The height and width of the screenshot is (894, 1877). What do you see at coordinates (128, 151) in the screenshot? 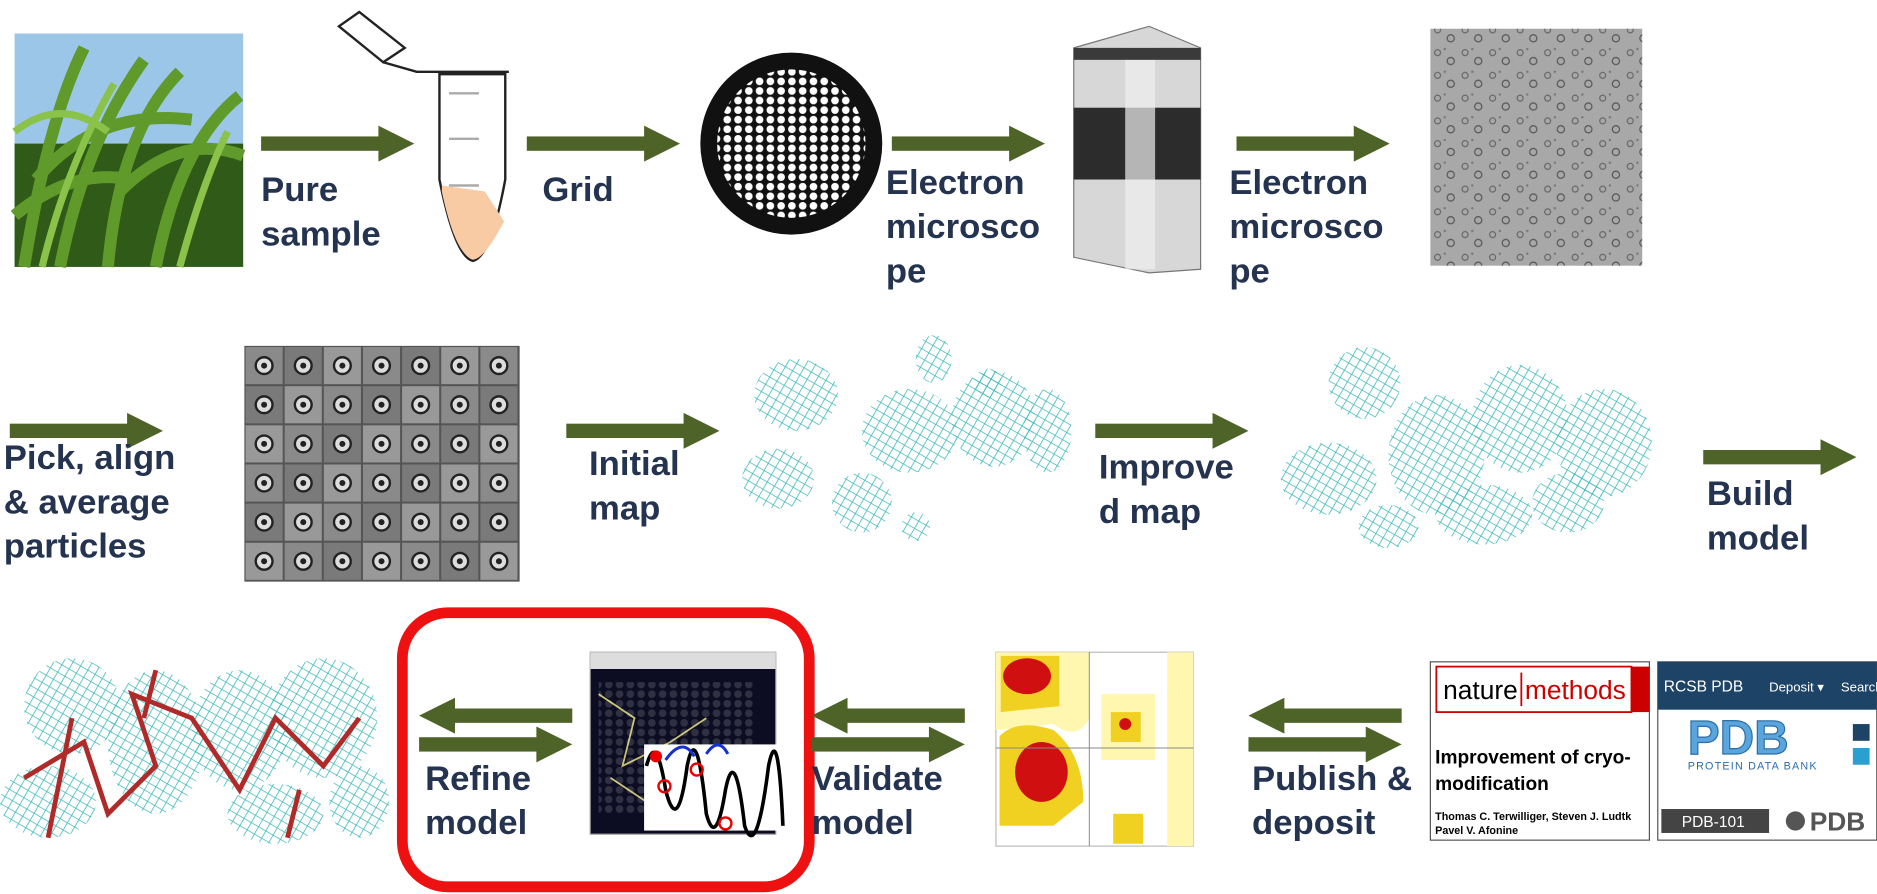
I see `corn-photo` at bounding box center [128, 151].